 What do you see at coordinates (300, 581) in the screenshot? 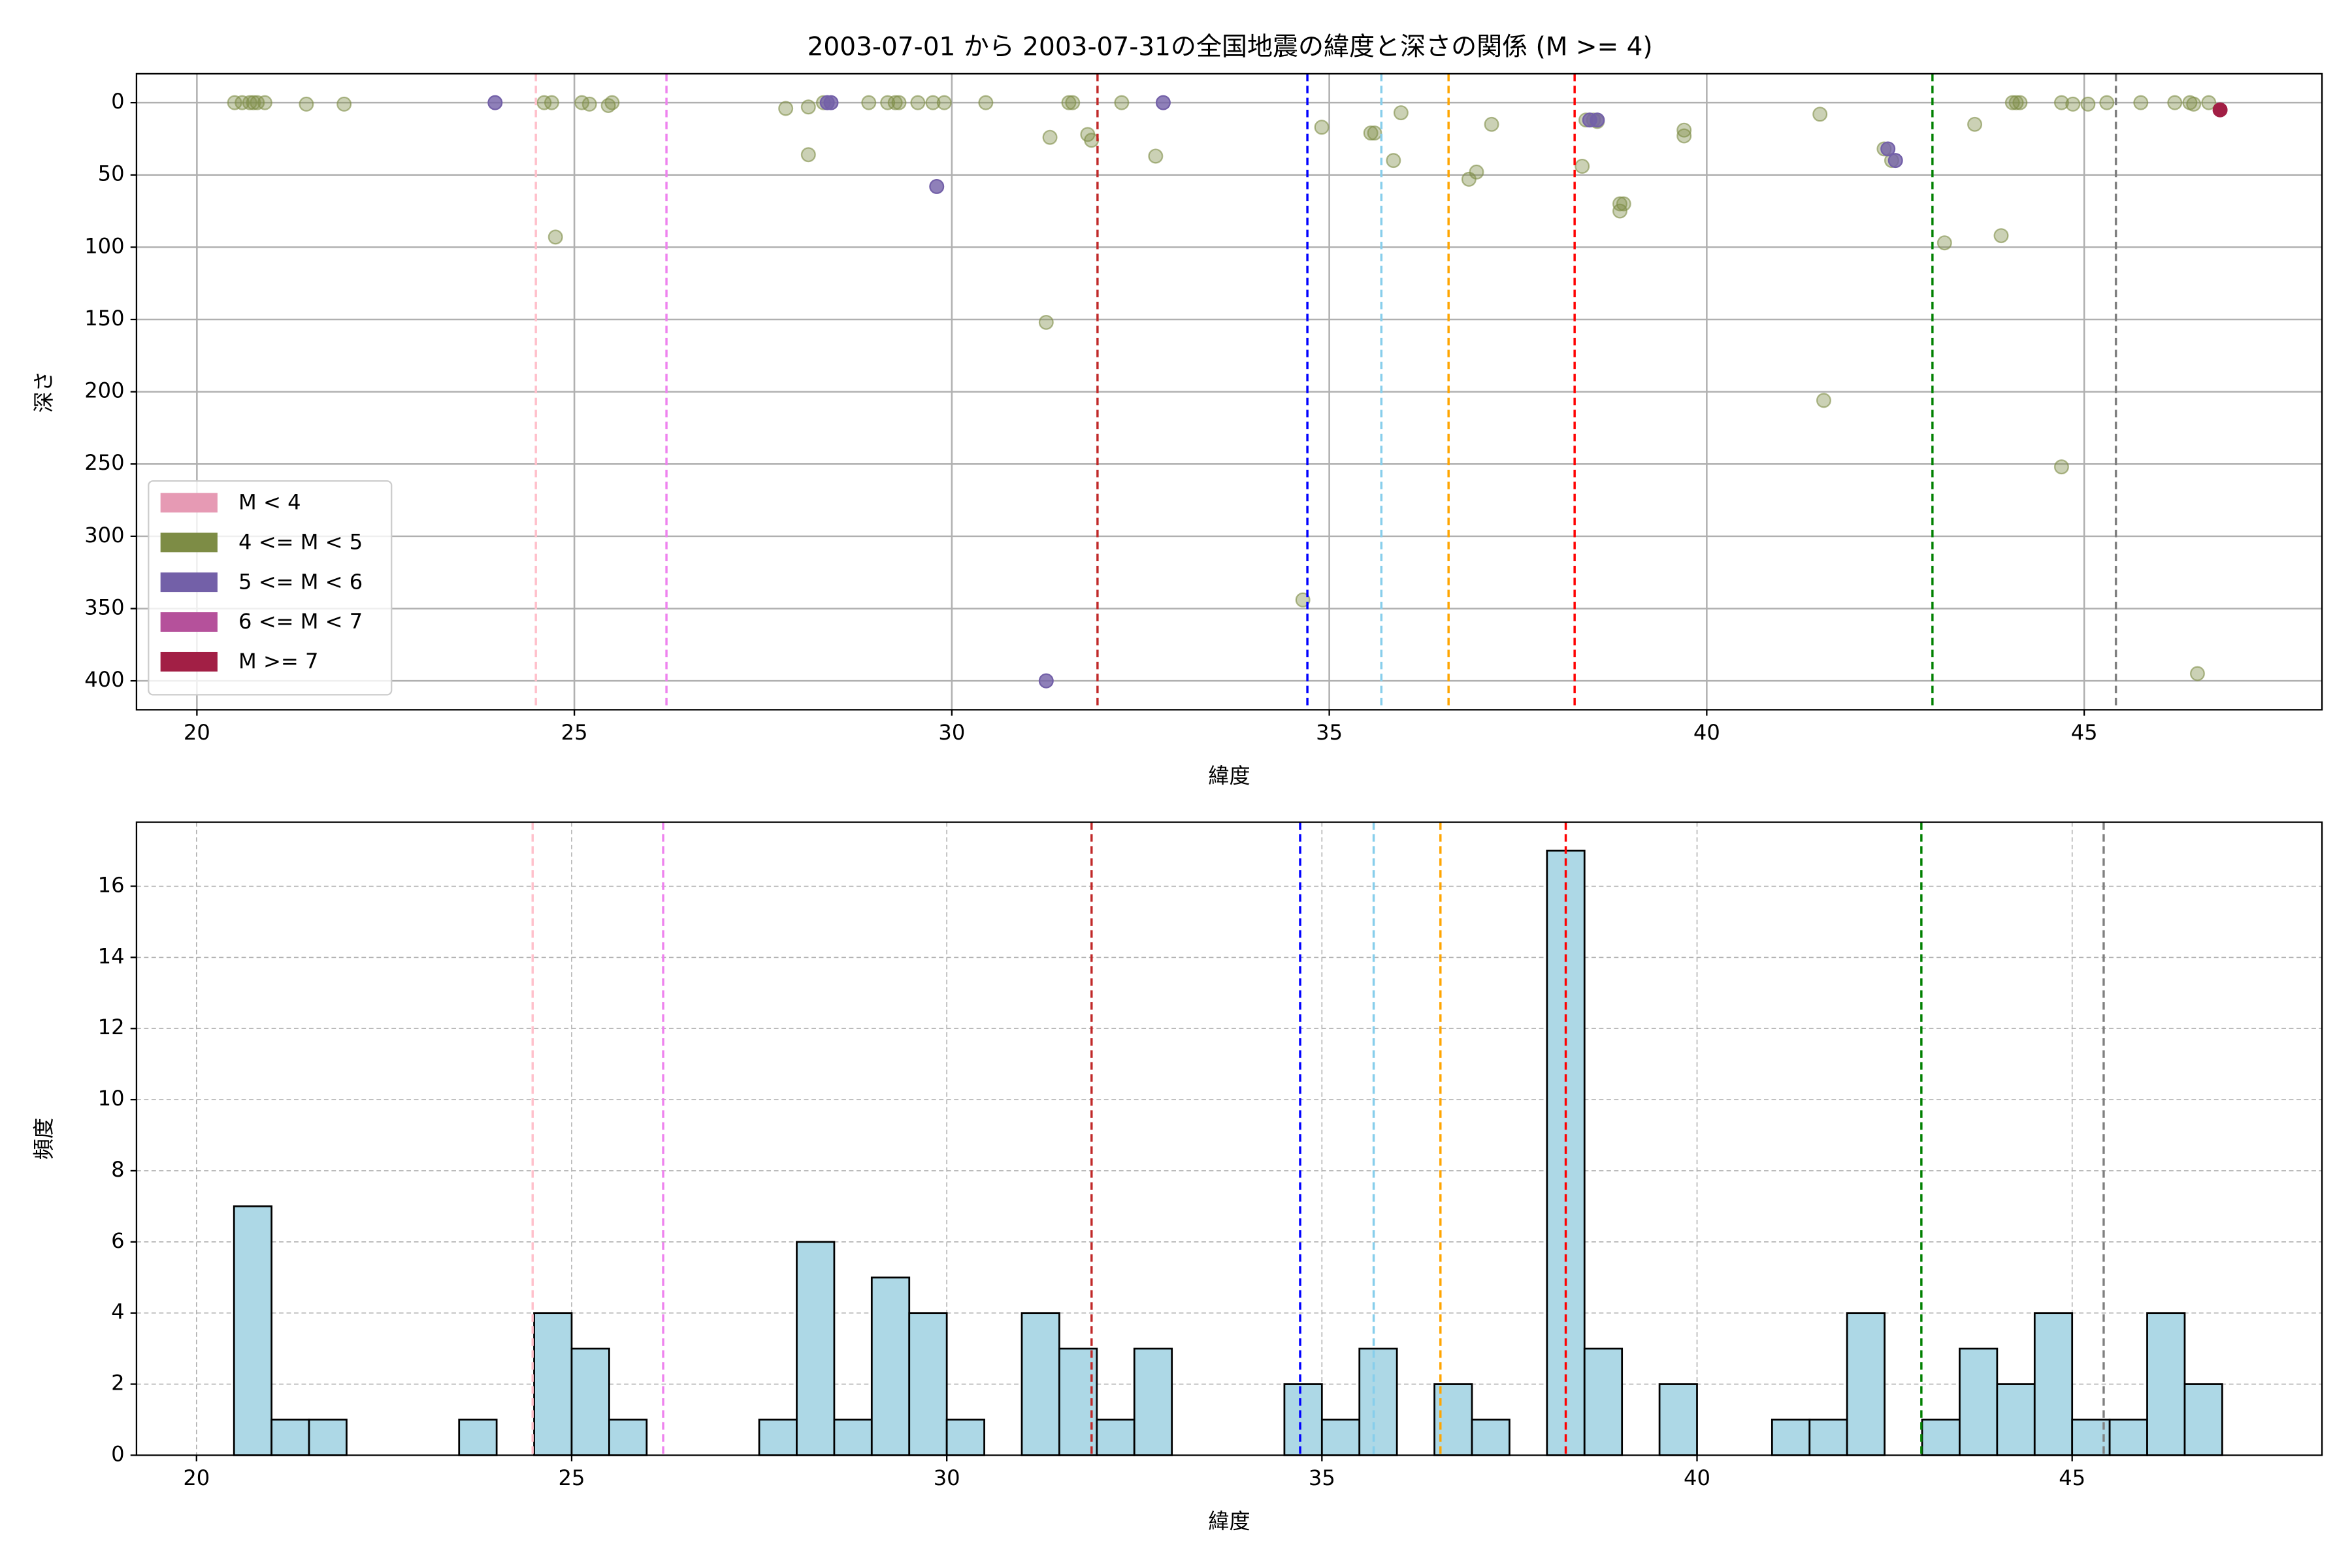
I see `legend-label: 5 <= M < 6` at bounding box center [300, 581].